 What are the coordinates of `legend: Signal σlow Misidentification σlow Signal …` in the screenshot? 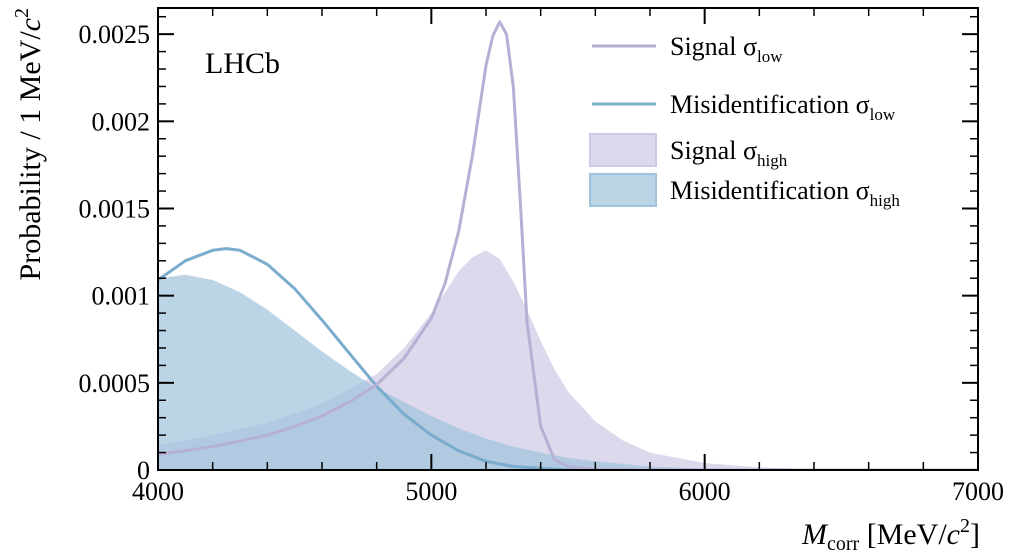 It's located at (744, 121).